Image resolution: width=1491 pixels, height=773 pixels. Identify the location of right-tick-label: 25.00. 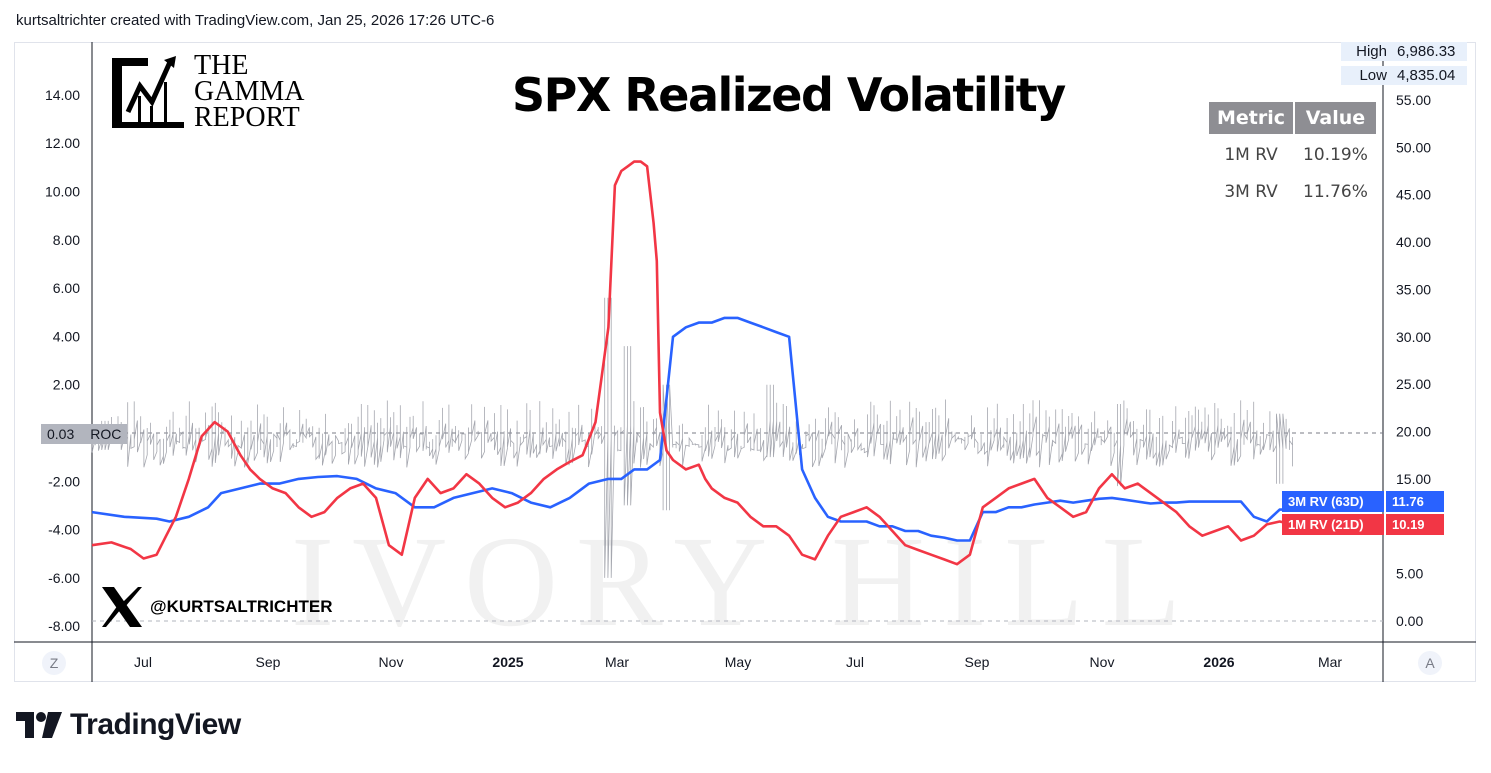
(1413, 384).